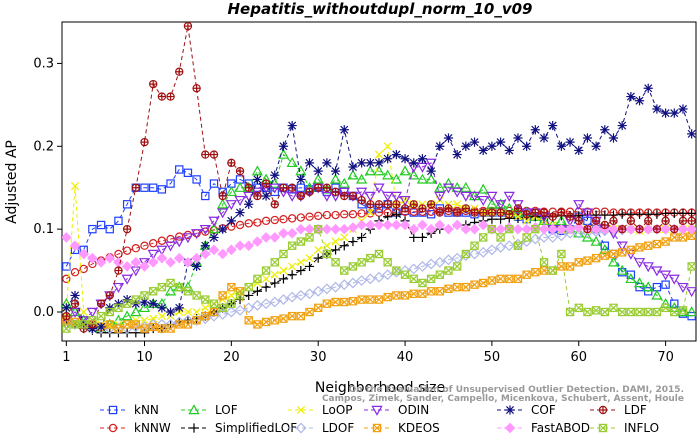  What do you see at coordinates (337, 410) in the screenshot?
I see `legend-label: LoOP` at bounding box center [337, 410].